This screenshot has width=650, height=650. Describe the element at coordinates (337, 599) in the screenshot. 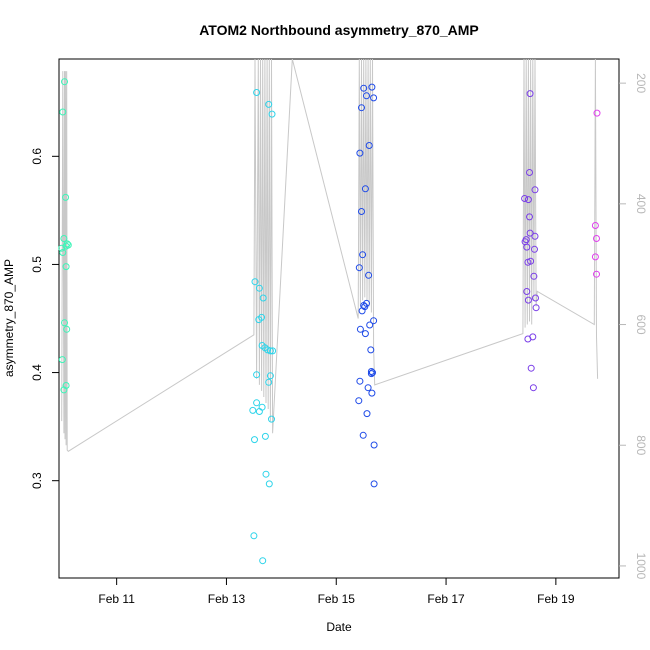

I see `x-tick-label: Feb 15` at that location.